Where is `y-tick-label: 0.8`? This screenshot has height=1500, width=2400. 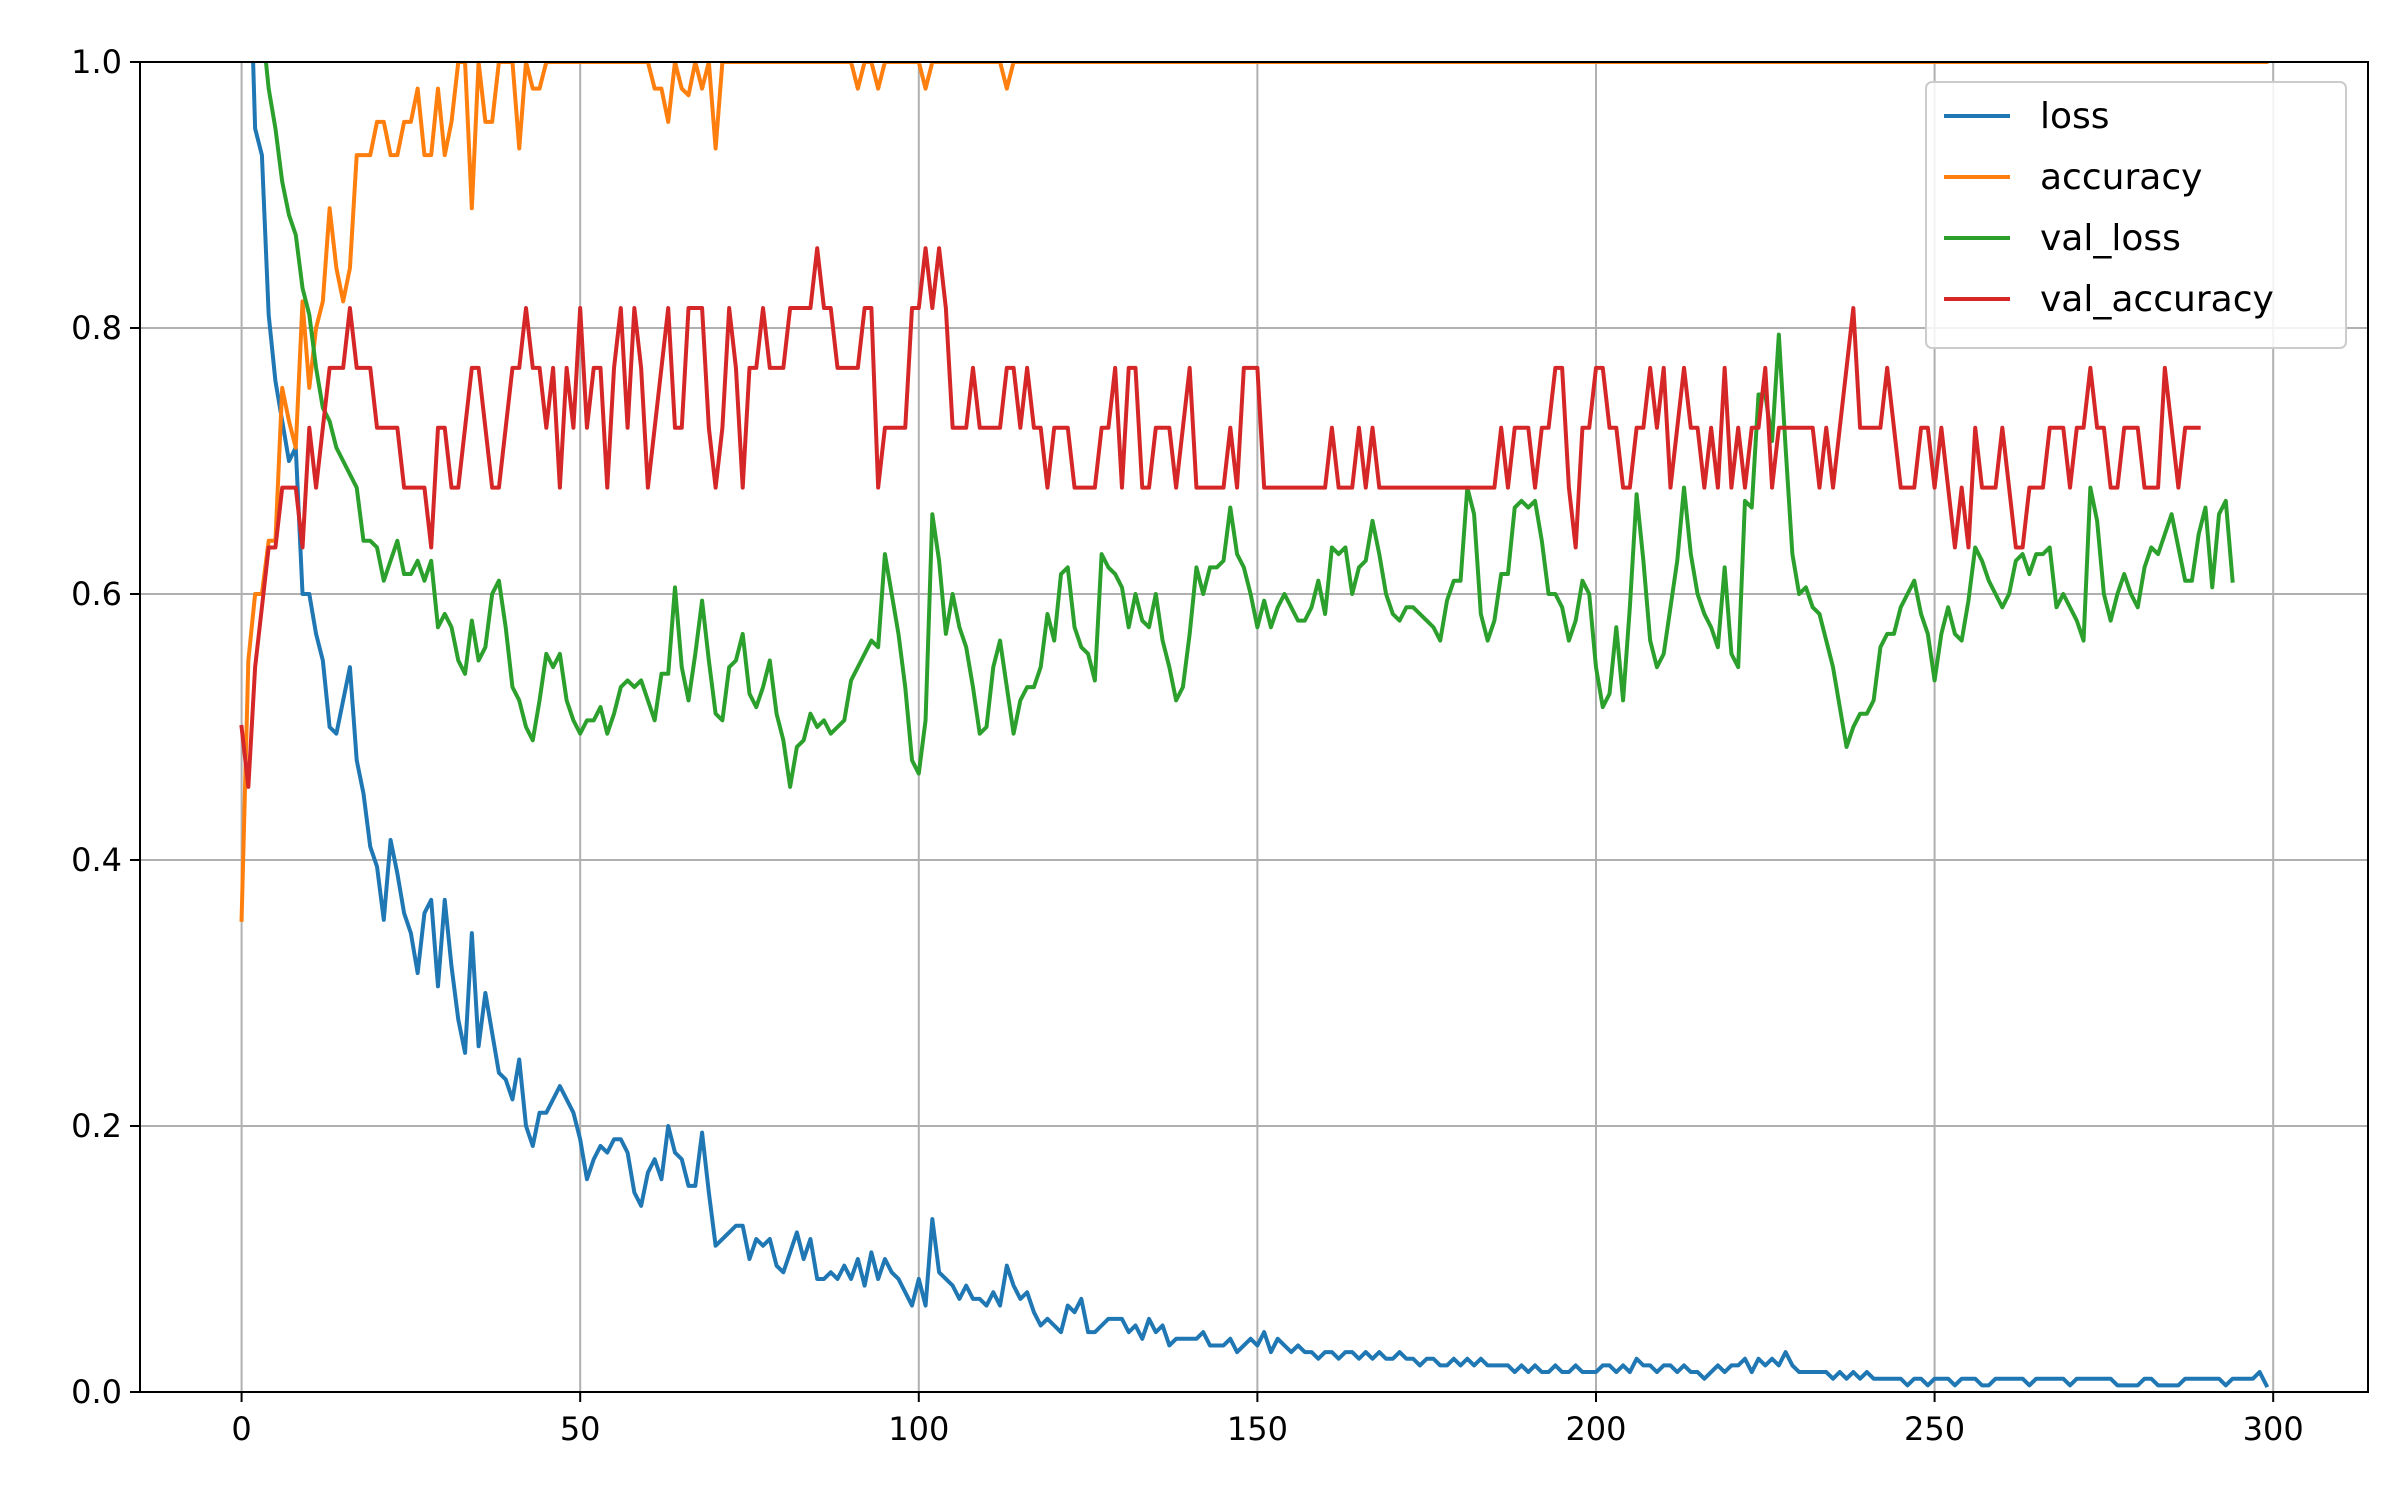 y-tick-label: 0.8 is located at coordinates (96, 328).